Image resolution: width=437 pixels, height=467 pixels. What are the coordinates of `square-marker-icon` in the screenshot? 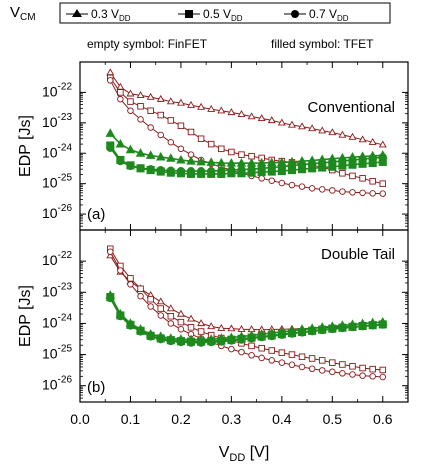 It's located at (189, 14).